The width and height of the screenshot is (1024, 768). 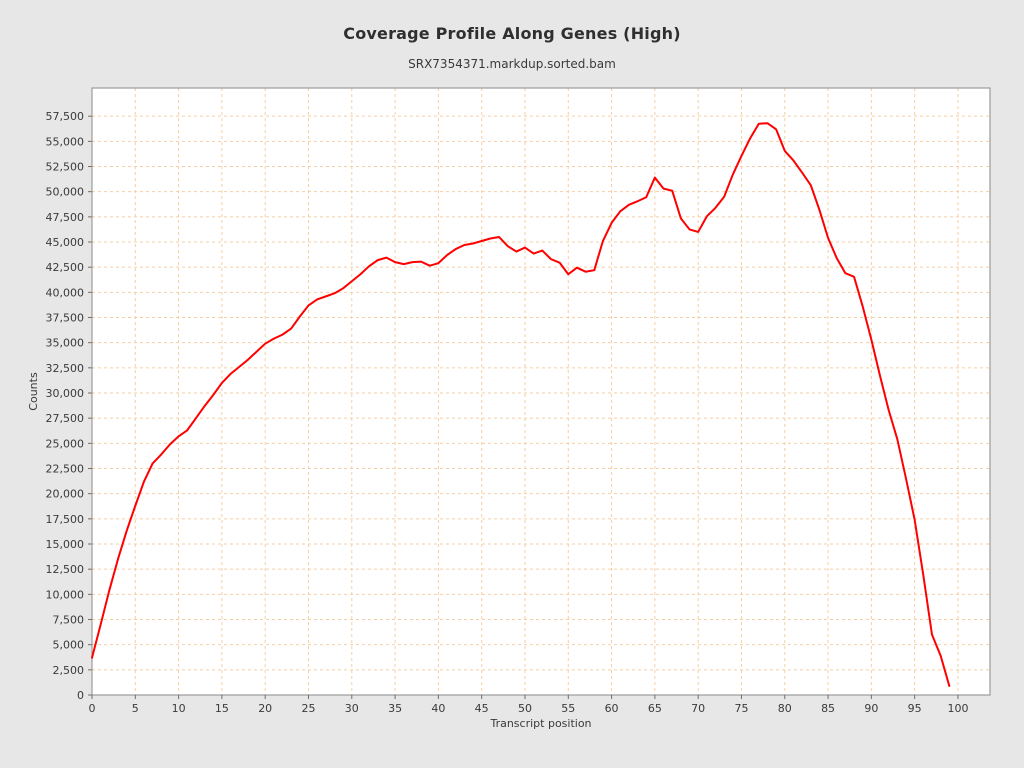 What do you see at coordinates (92, 708) in the screenshot?
I see `x-tick-label: 0` at bounding box center [92, 708].